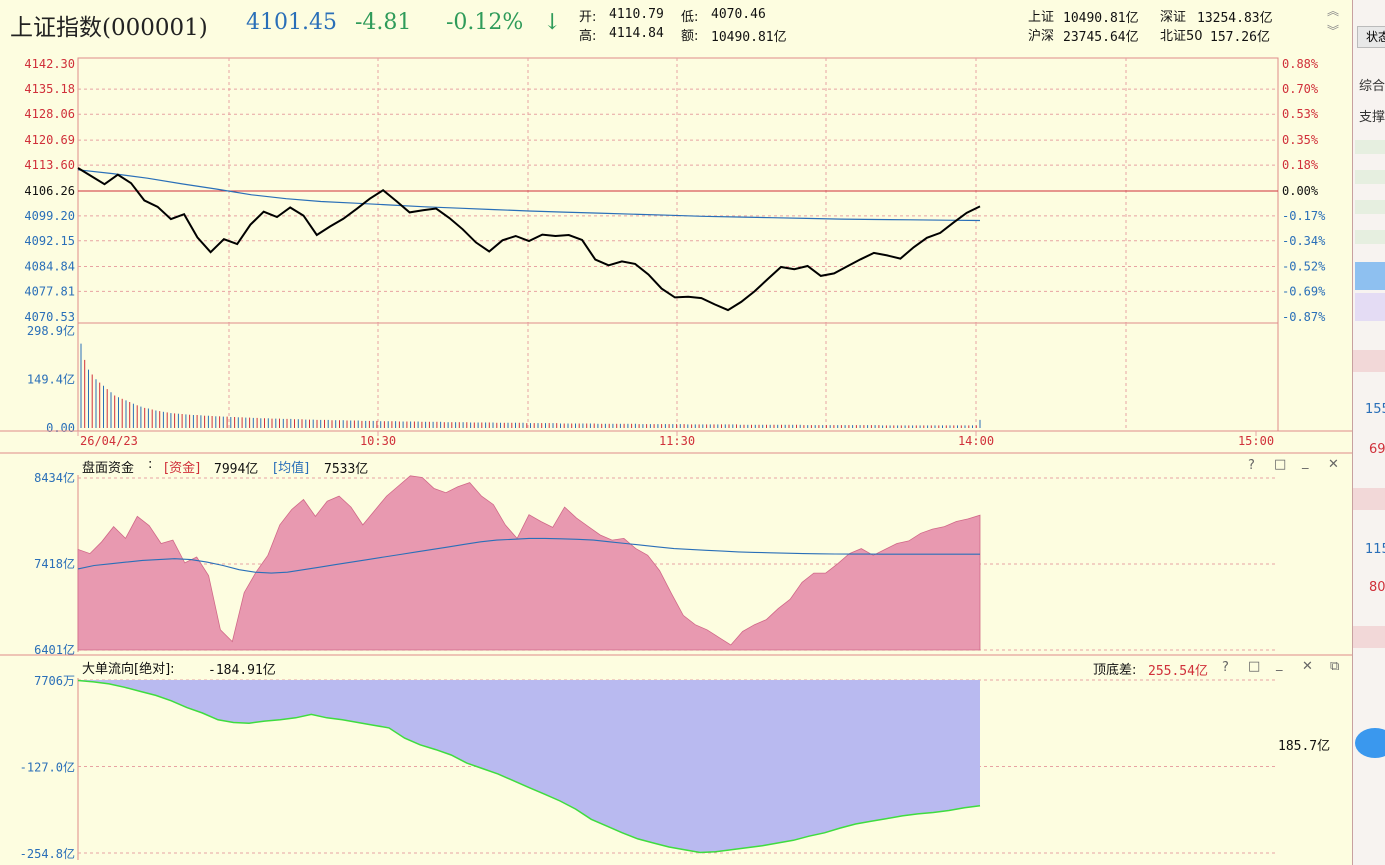 Image resolution: width=1385 pixels, height=865 pixels. What do you see at coordinates (485, 22) in the screenshot?
I see `price-change-pct: -0.12%` at bounding box center [485, 22].